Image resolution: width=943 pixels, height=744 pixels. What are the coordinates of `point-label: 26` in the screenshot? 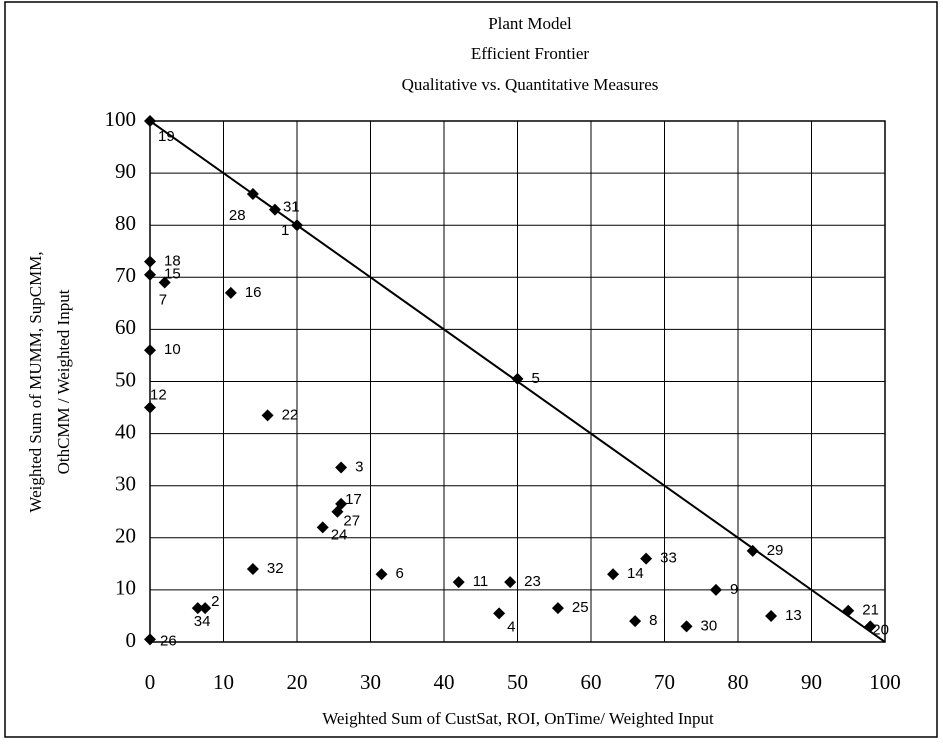 It's located at (168, 640).